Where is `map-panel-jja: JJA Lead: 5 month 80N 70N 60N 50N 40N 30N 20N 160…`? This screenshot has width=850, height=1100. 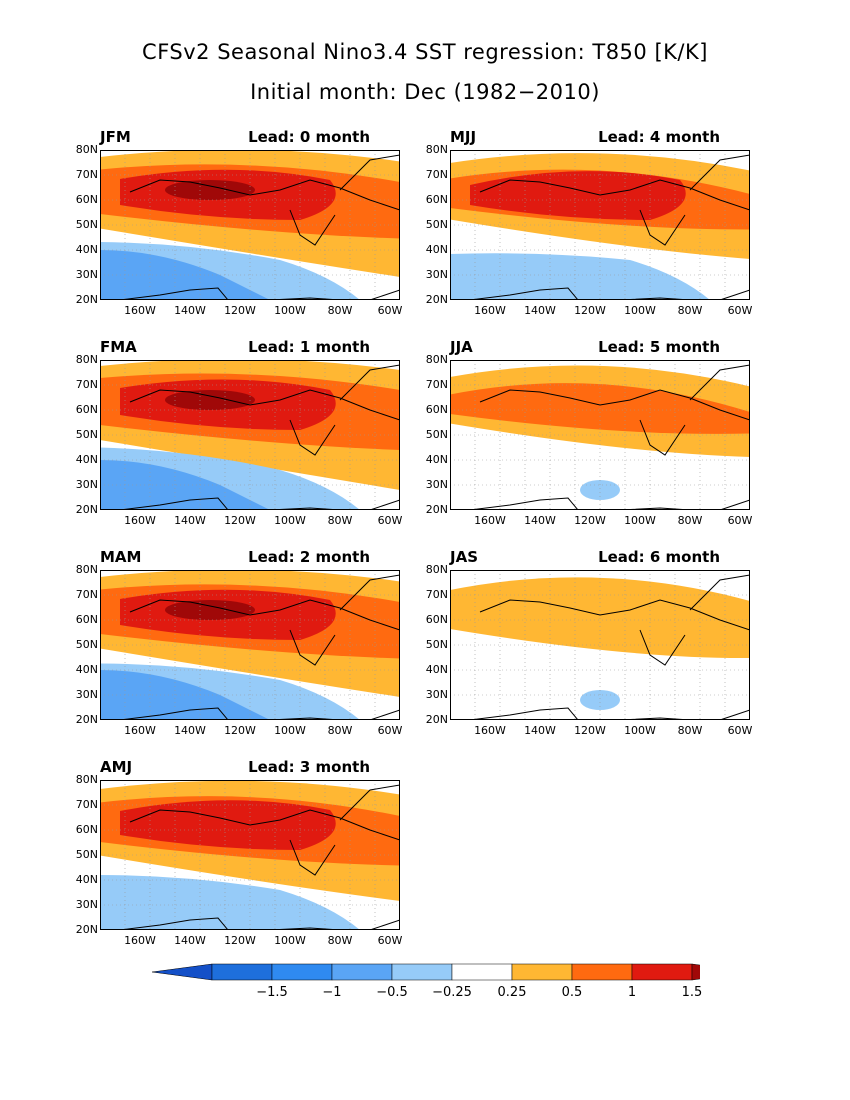 map-panel-jja: JJA Lead: 5 month 80N 70N 60N 50N 40N 30N 20N 160… is located at coordinates (595, 444).